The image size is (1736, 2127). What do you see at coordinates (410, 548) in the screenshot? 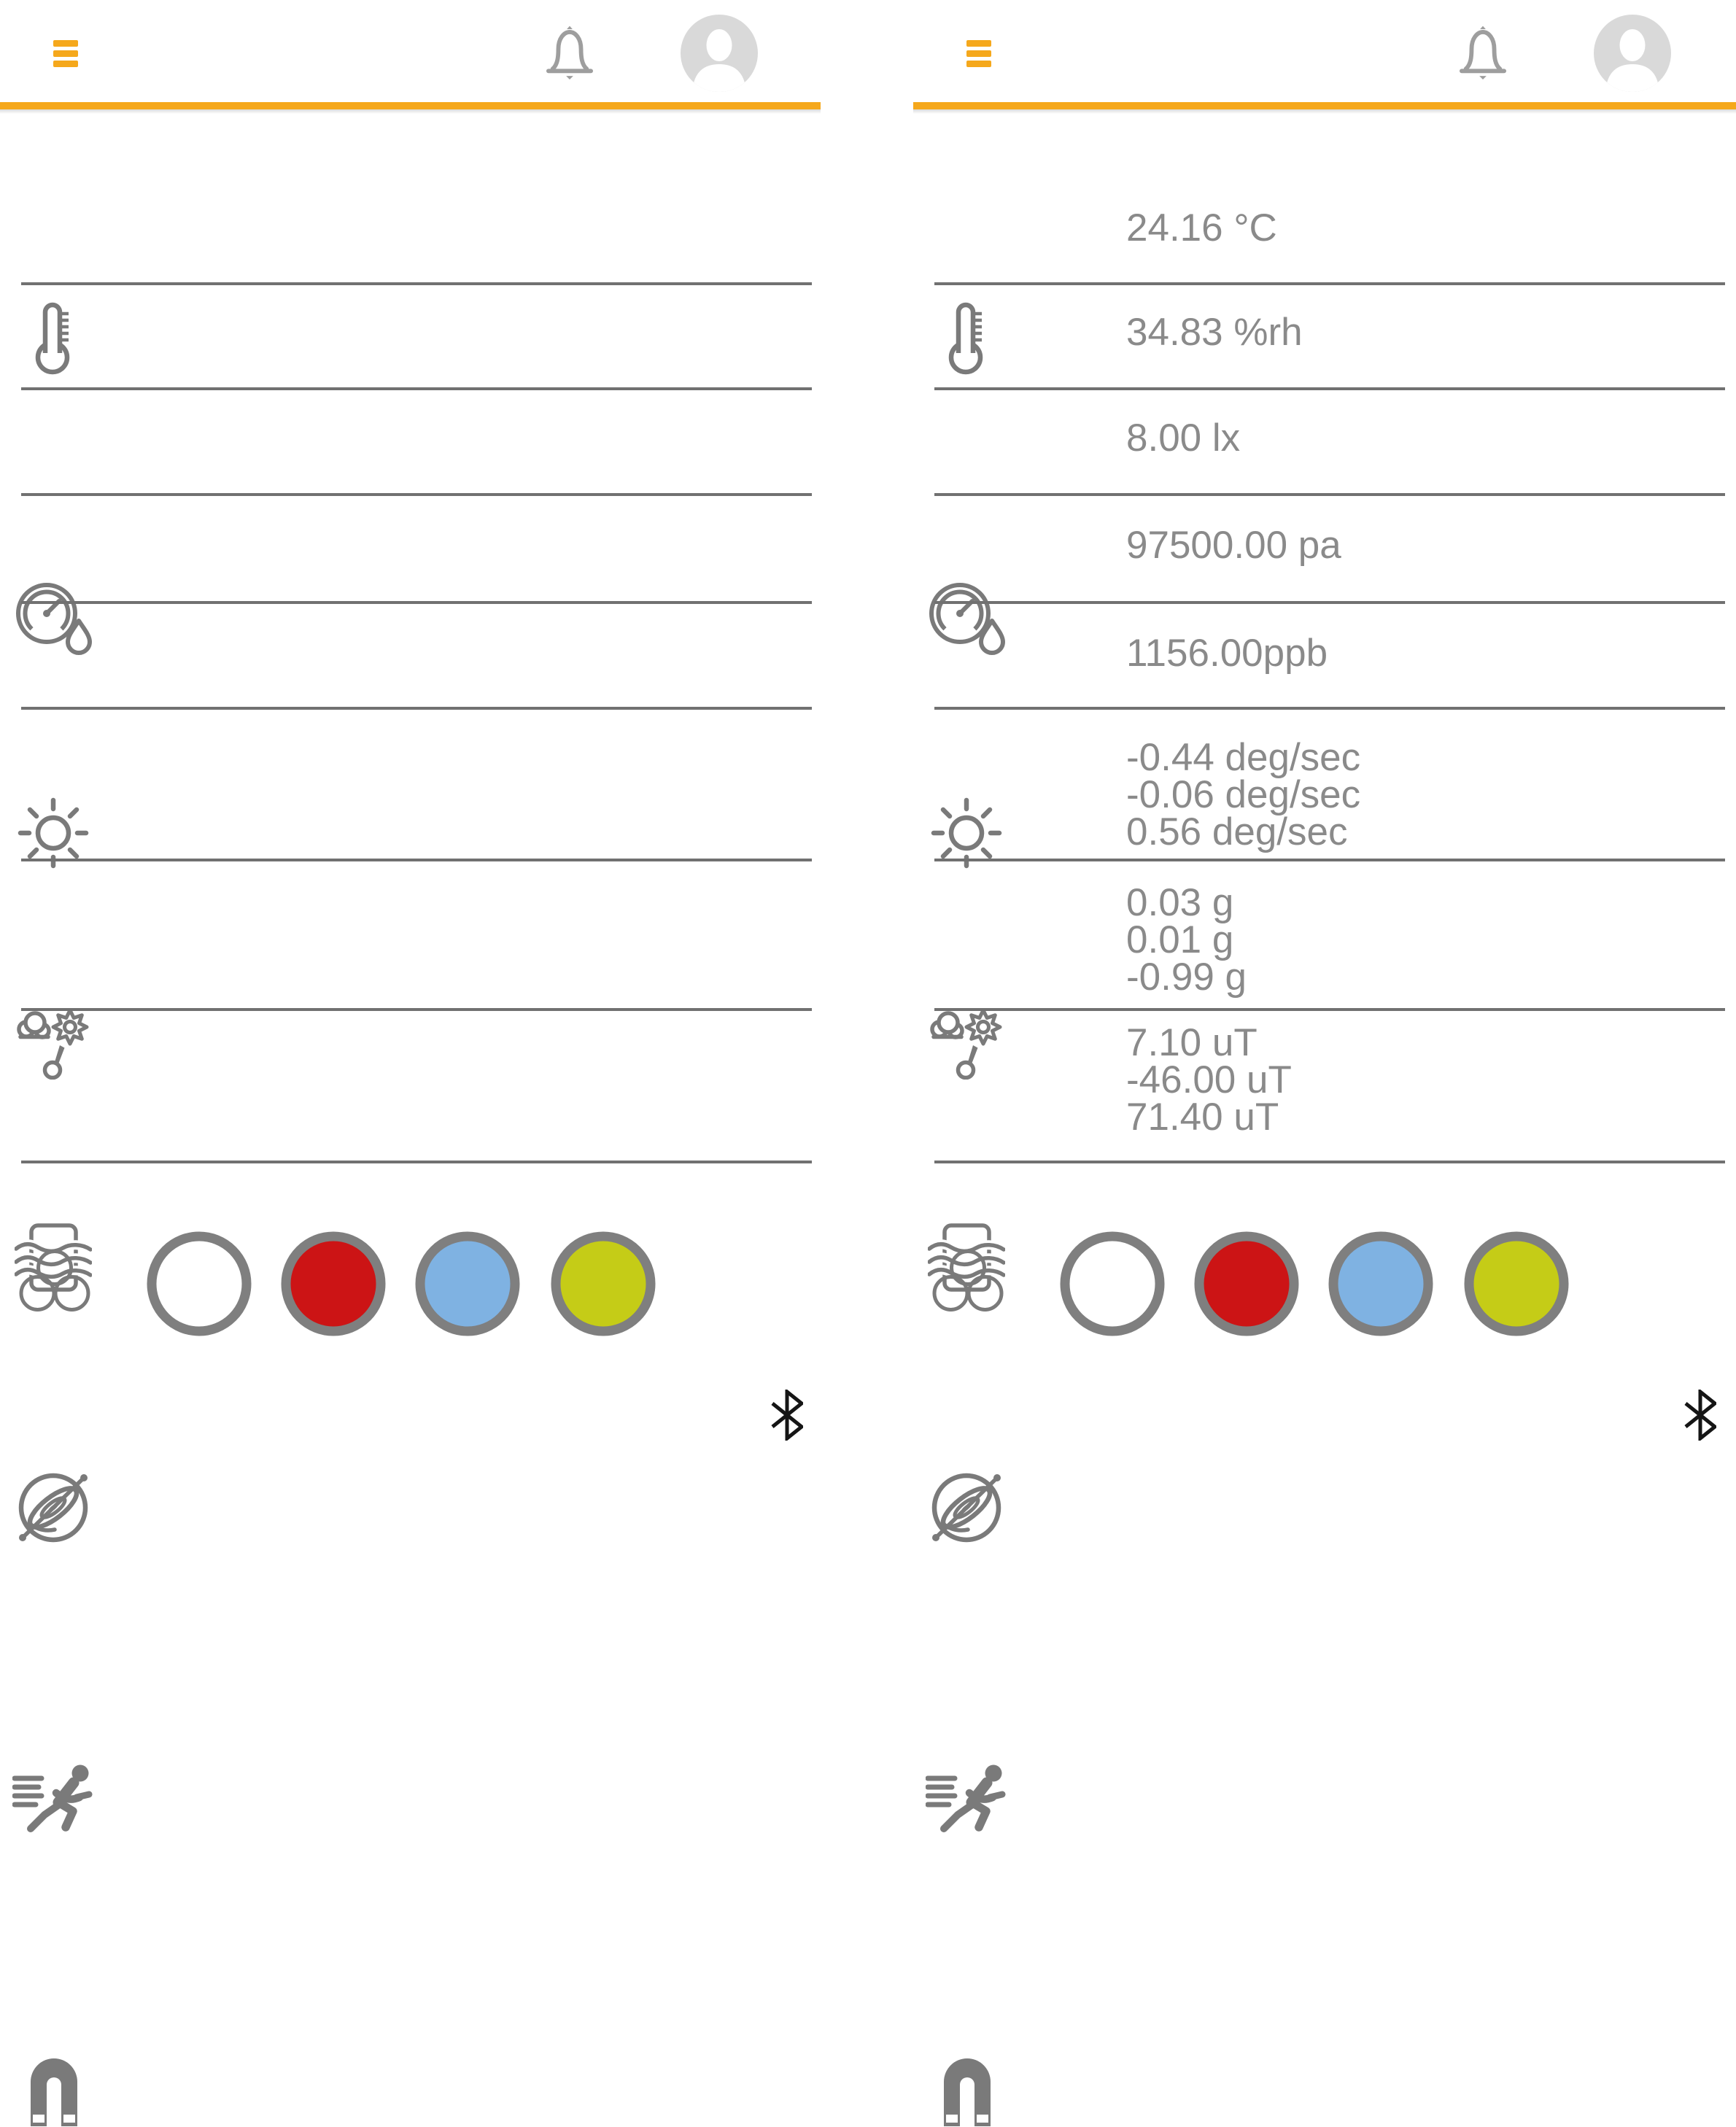
I see `sensor-row-pressure` at bounding box center [410, 548].